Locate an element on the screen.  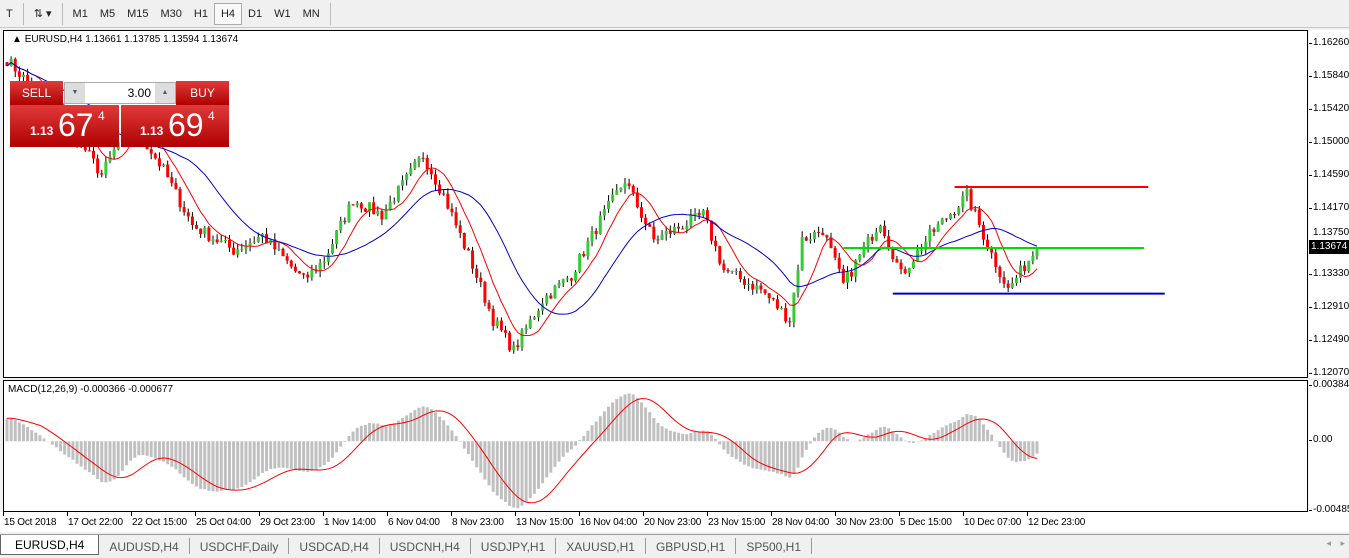
x-tick-label: 13 Nov 15:00 is located at coordinates (545, 522).